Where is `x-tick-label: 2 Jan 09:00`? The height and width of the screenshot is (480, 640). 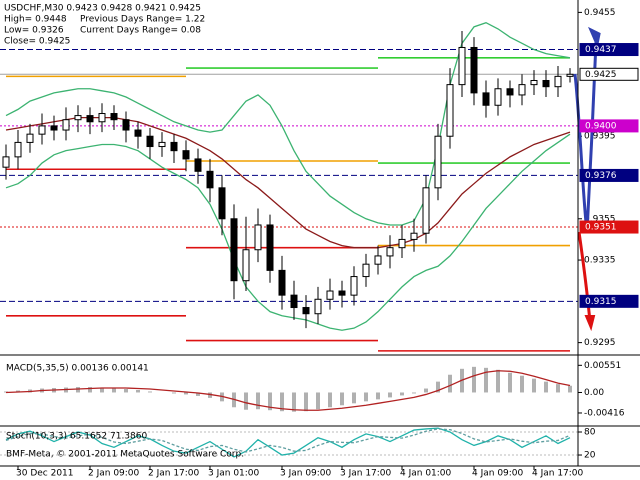
x-tick-label: 2 Jan 09:00 is located at coordinates (114, 474).